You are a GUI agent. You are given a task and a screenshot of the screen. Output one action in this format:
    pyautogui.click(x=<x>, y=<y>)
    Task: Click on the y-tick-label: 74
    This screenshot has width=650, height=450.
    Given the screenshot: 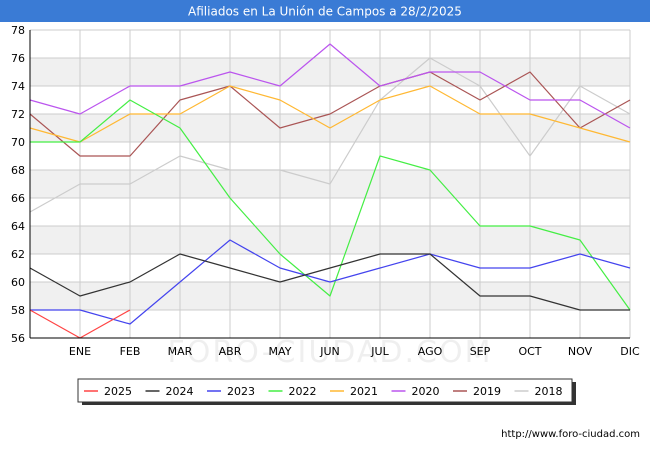 What is the action you would take?
    pyautogui.click(x=18, y=86)
    